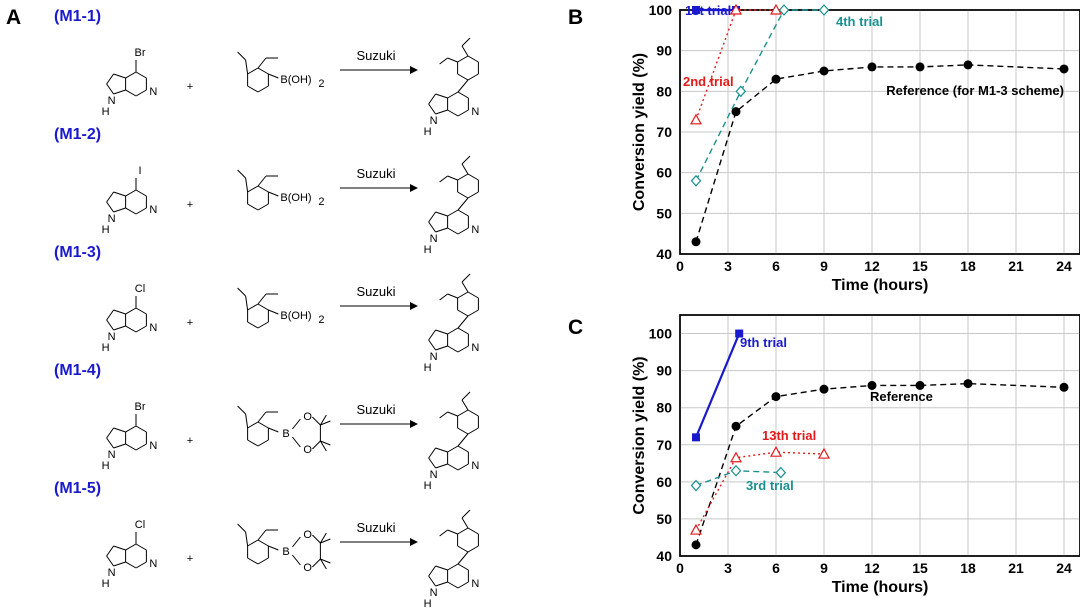  What do you see at coordinates (140, 289) in the screenshot?
I see `halogen-atom-2: Cl` at bounding box center [140, 289].